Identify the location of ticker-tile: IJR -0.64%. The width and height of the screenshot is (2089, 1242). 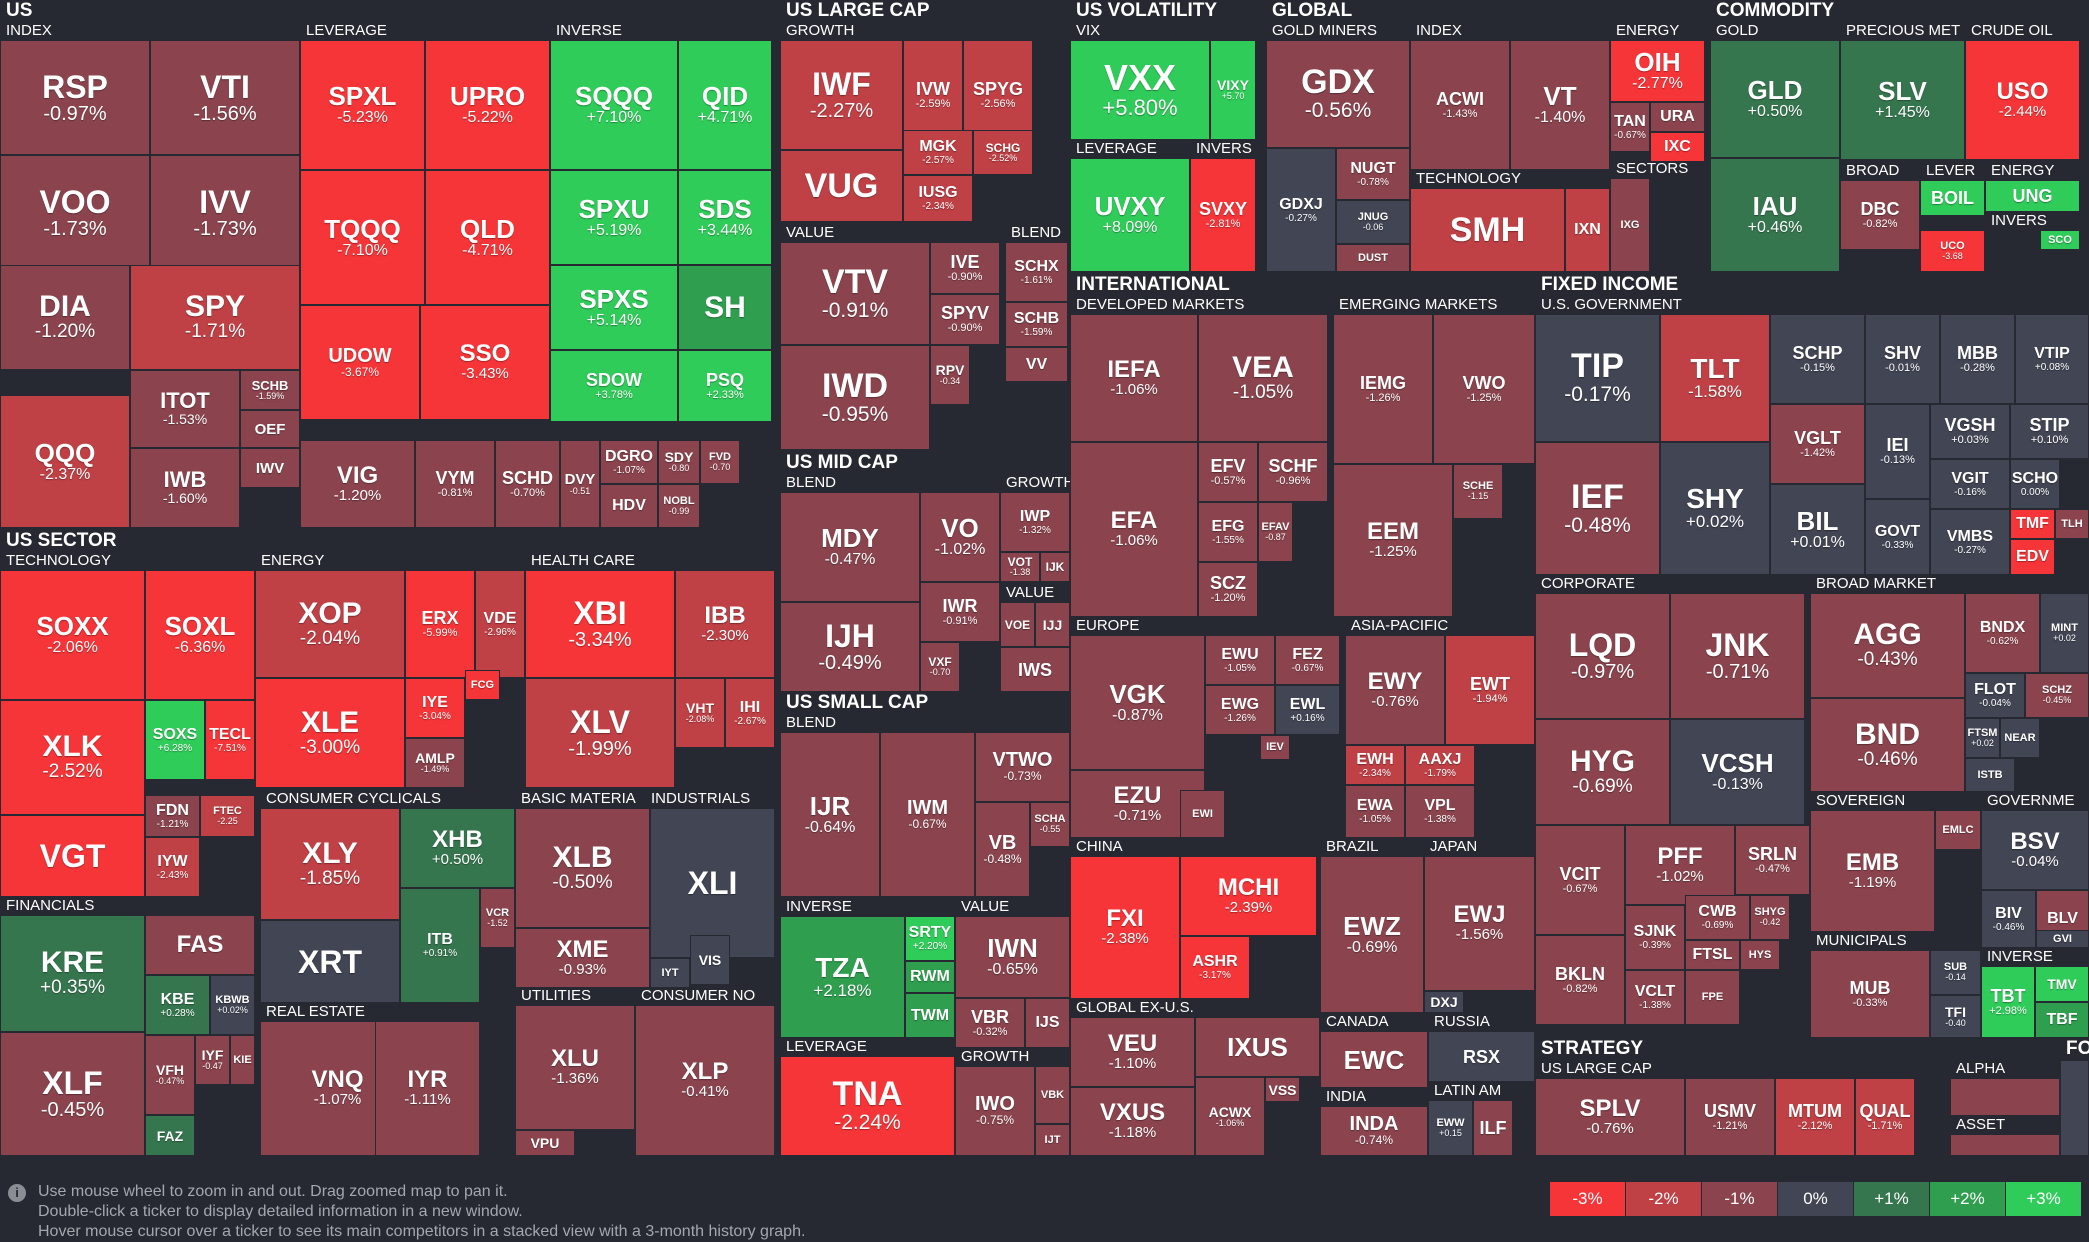
(830, 814).